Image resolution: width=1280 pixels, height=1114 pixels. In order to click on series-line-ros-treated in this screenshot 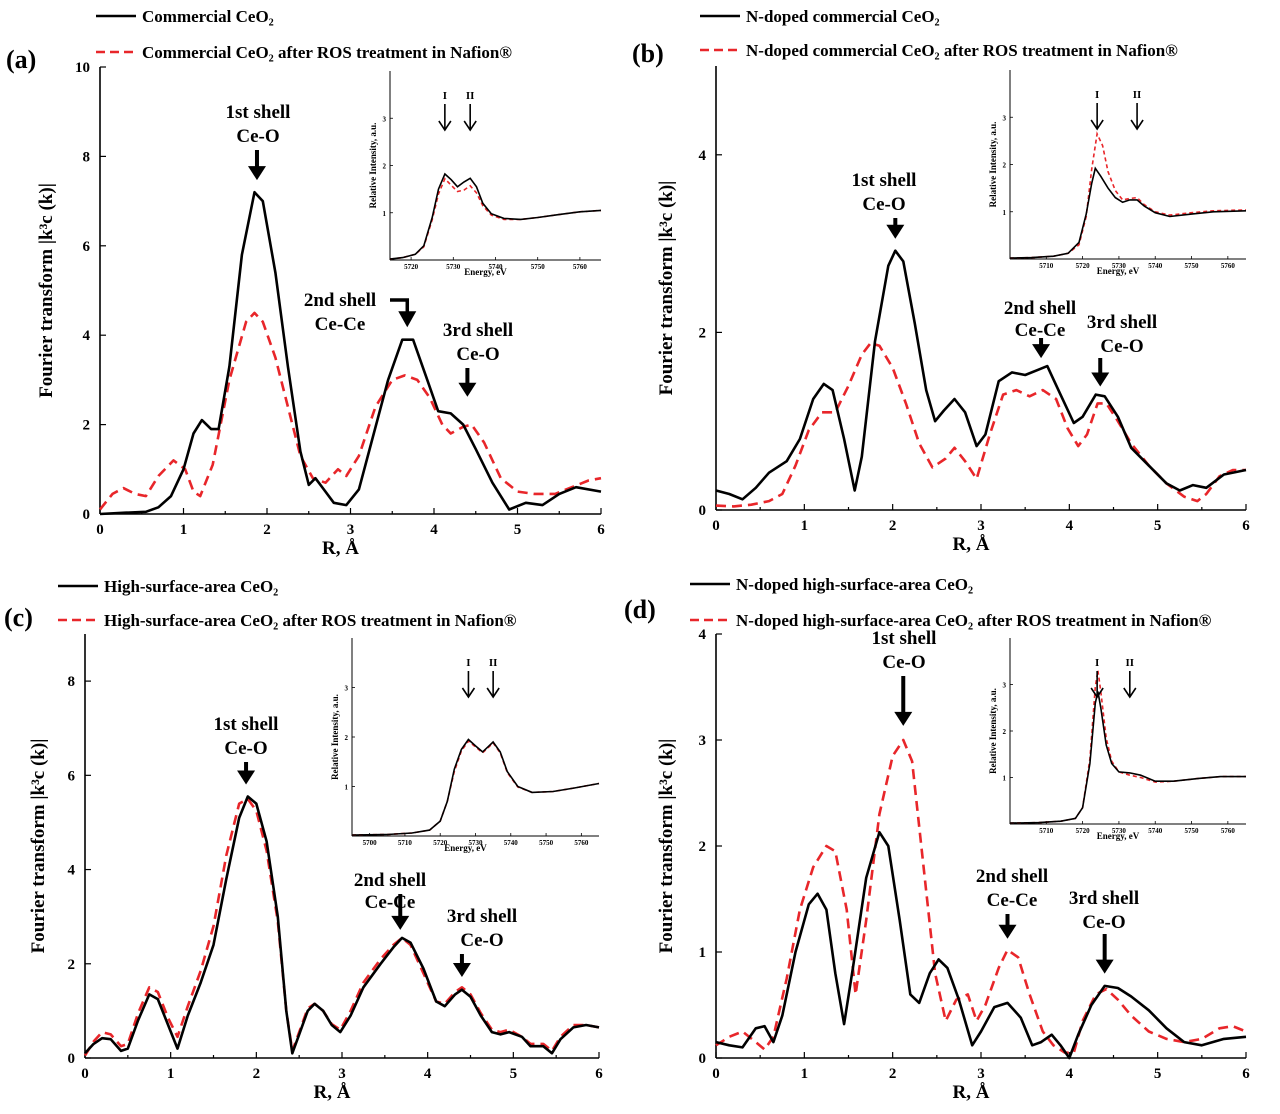, I will do `click(350, 411)`.